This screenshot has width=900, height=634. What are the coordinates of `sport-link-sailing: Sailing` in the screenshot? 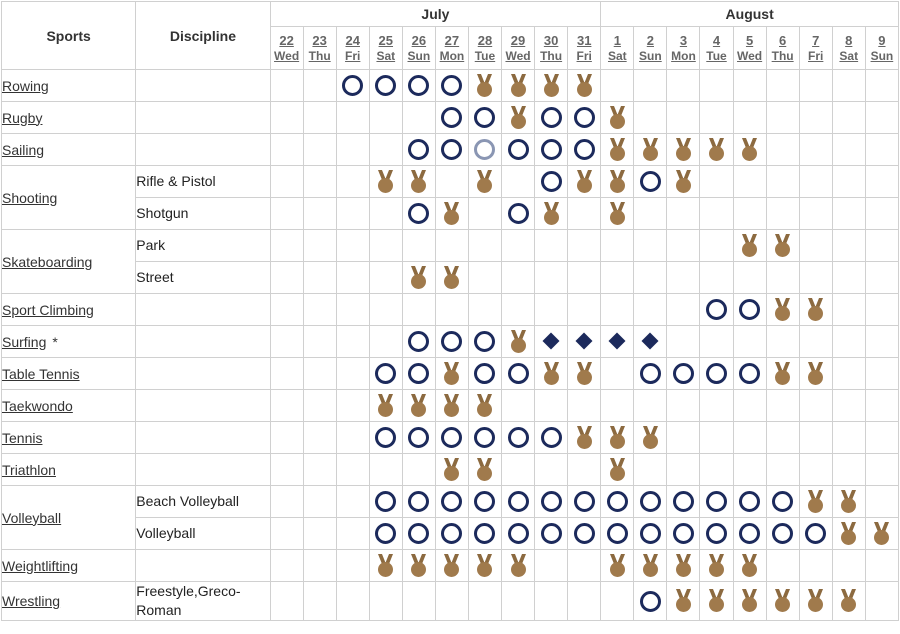 It's located at (23, 149).